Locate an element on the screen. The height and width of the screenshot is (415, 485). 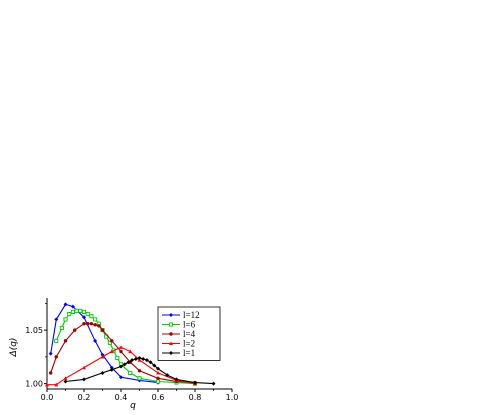
series-group is located at coordinates (130, 344).